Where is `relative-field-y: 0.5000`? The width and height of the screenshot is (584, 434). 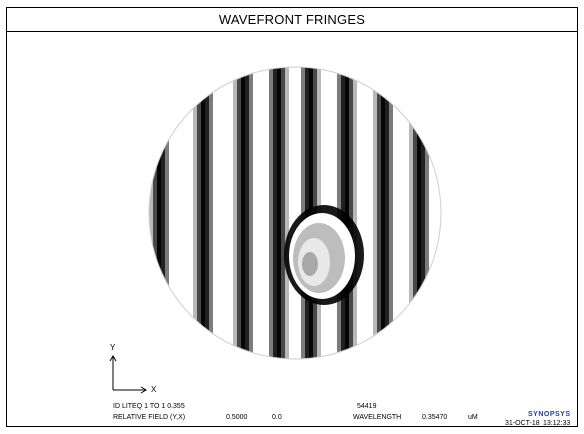
relative-field-y: 0.5000 is located at coordinates (237, 417).